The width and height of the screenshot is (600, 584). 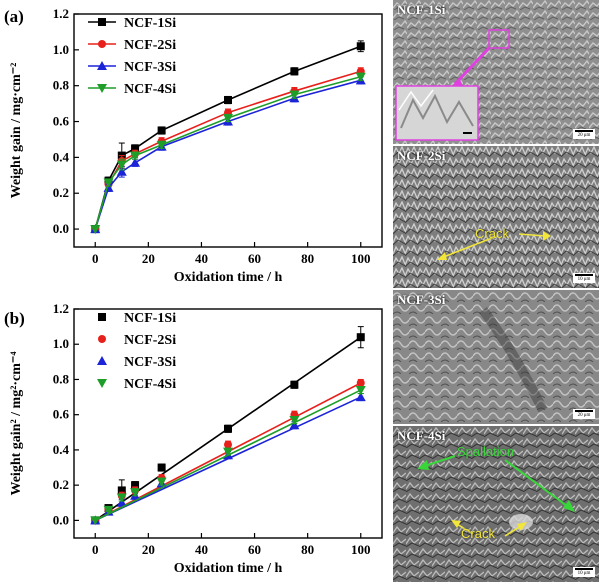 I want to click on series-ncf-3si: NCF-3Si, so click(x=227, y=147).